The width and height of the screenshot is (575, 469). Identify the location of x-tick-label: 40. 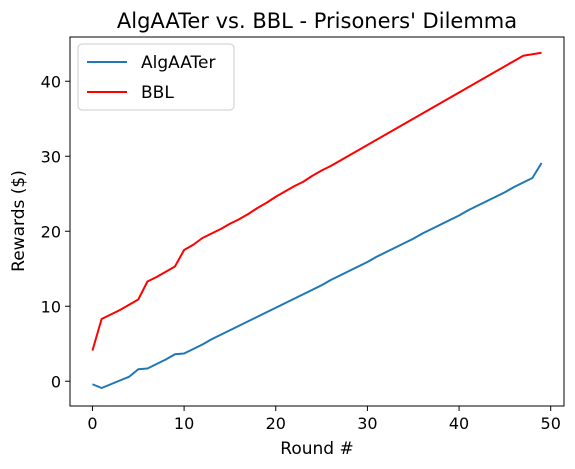
(459, 423).